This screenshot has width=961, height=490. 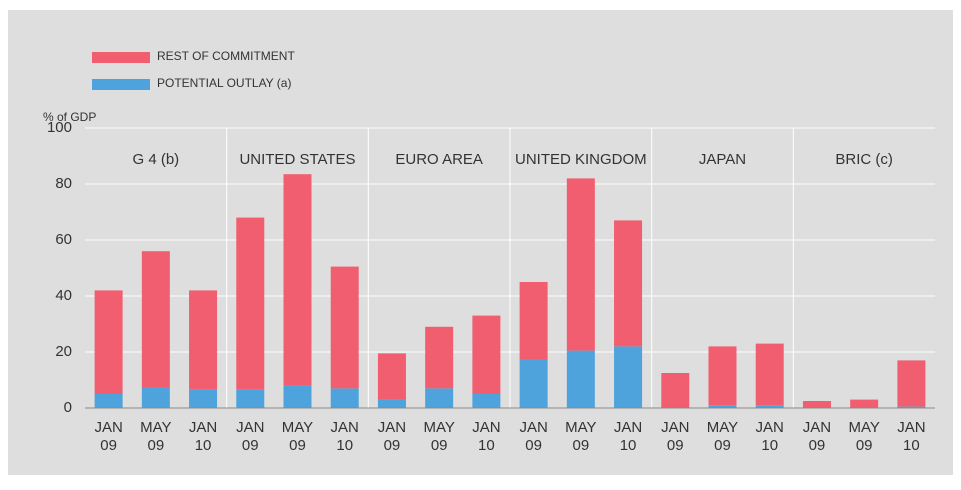 What do you see at coordinates (864, 159) in the screenshot?
I see `group-label: BRIC (c)` at bounding box center [864, 159].